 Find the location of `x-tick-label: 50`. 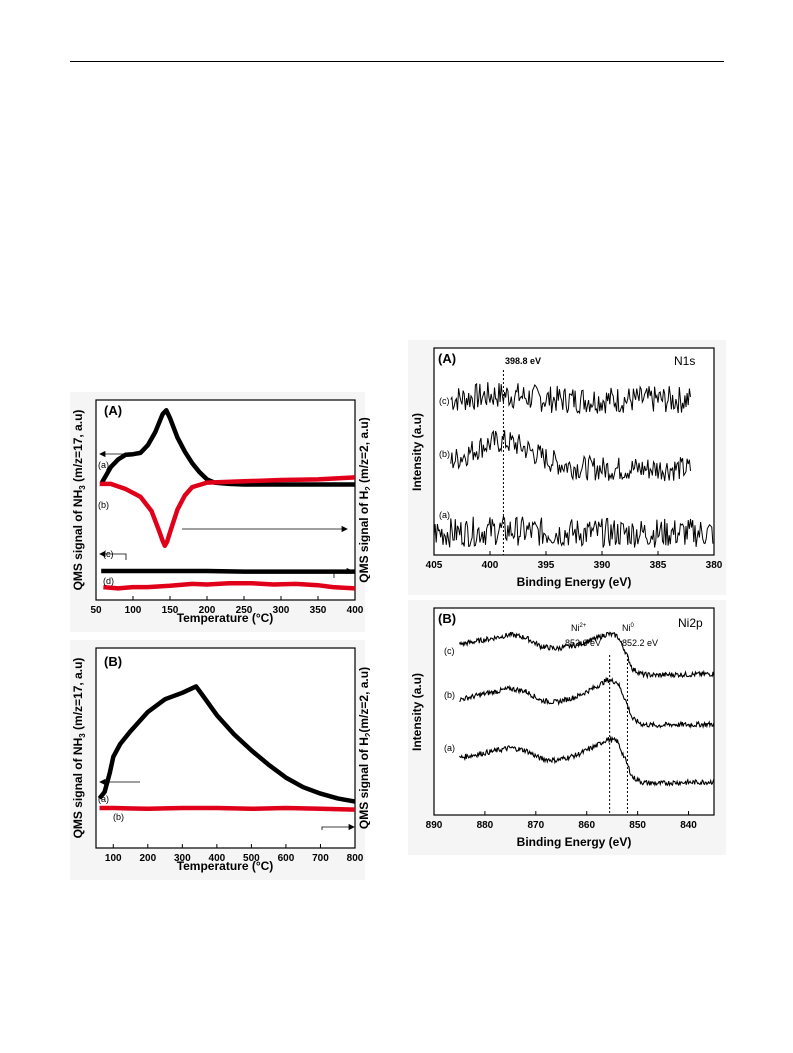

x-tick-label: 50 is located at coordinates (96, 610).